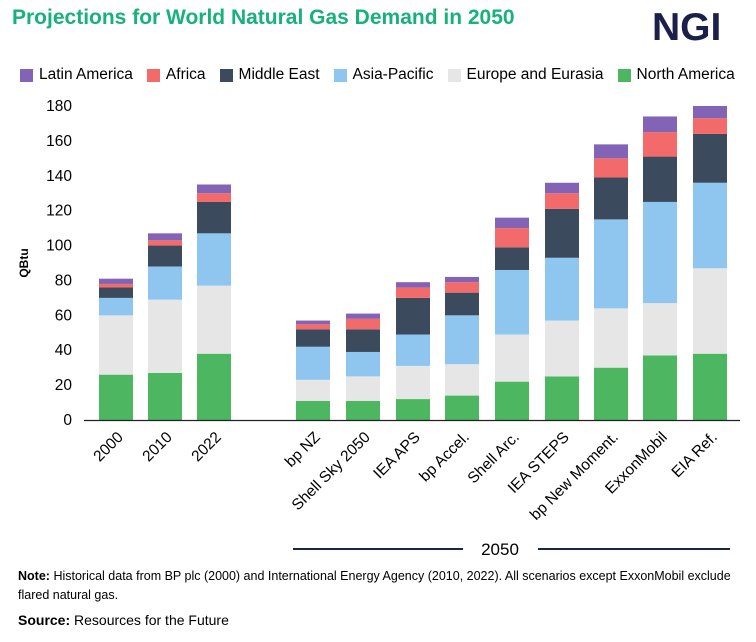 This screenshot has height=642, width=756. Describe the element at coordinates (383, 75) in the screenshot. I see `legend-item-asia-pacific: Asia-Pacific` at that location.